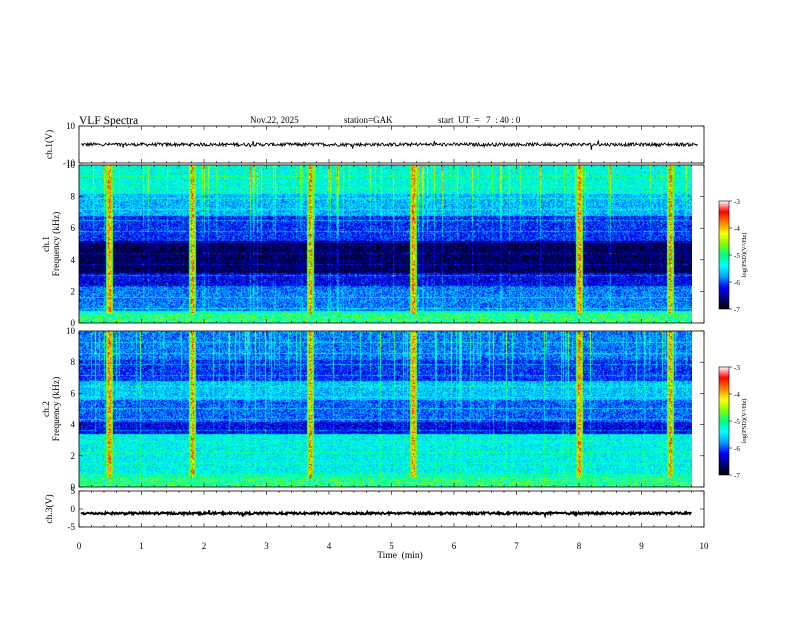 This screenshot has width=792, height=617. Describe the element at coordinates (737, 449) in the screenshot. I see `ch2-spectrogram-colorbar-tick-label: -6` at that location.